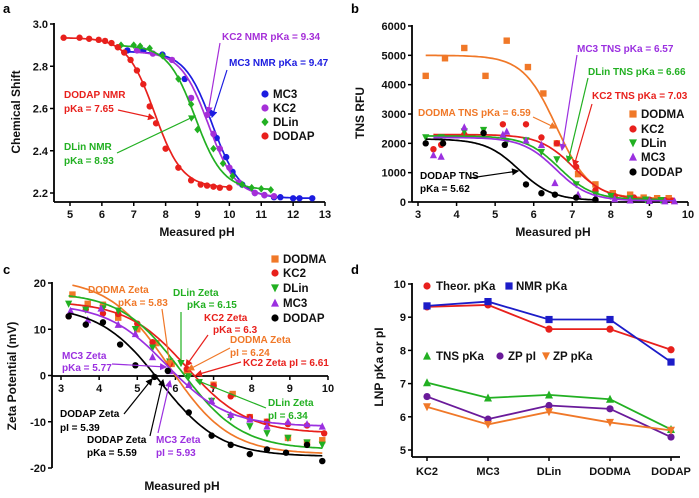 This screenshot has width=699, height=498. Describe the element at coordinates (534, 215) in the screenshot. I see `x-tick-label: 6` at that location.